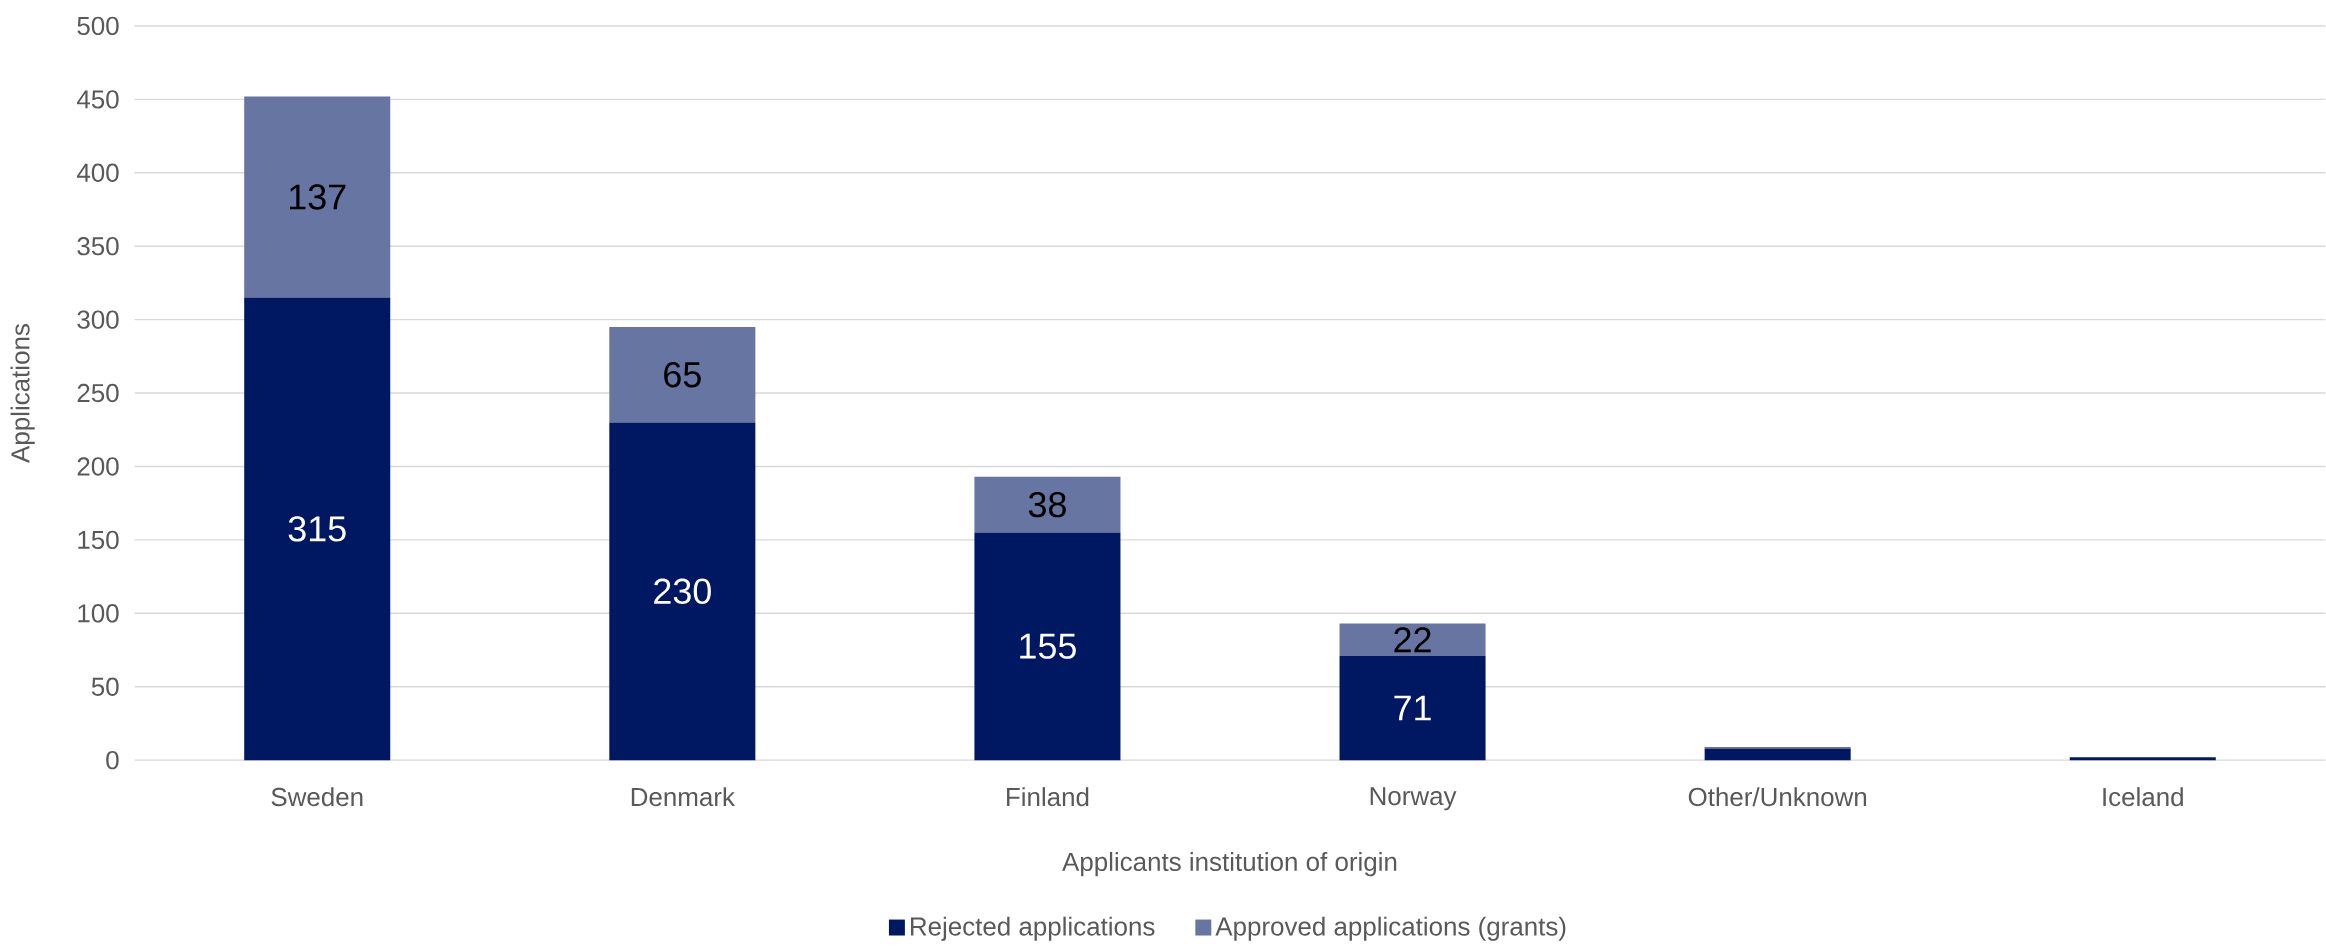 The width and height of the screenshot is (2326, 946). What do you see at coordinates (1229, 863) in the screenshot?
I see `x-axis-title: Applicants institution of origin` at bounding box center [1229, 863].